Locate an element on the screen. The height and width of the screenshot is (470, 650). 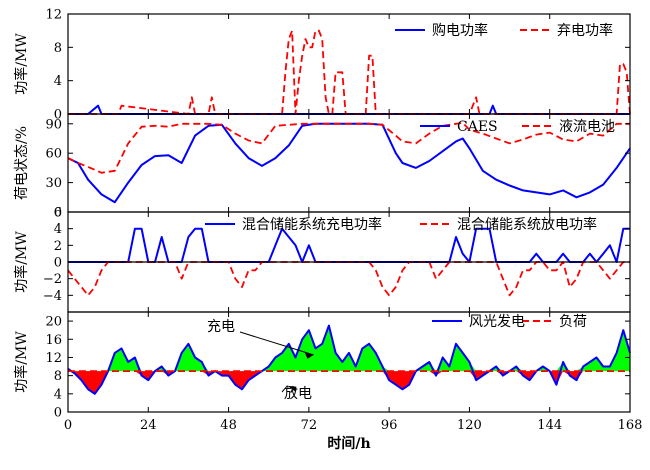
y-tick-label: 6 is located at coordinates (58, 213).